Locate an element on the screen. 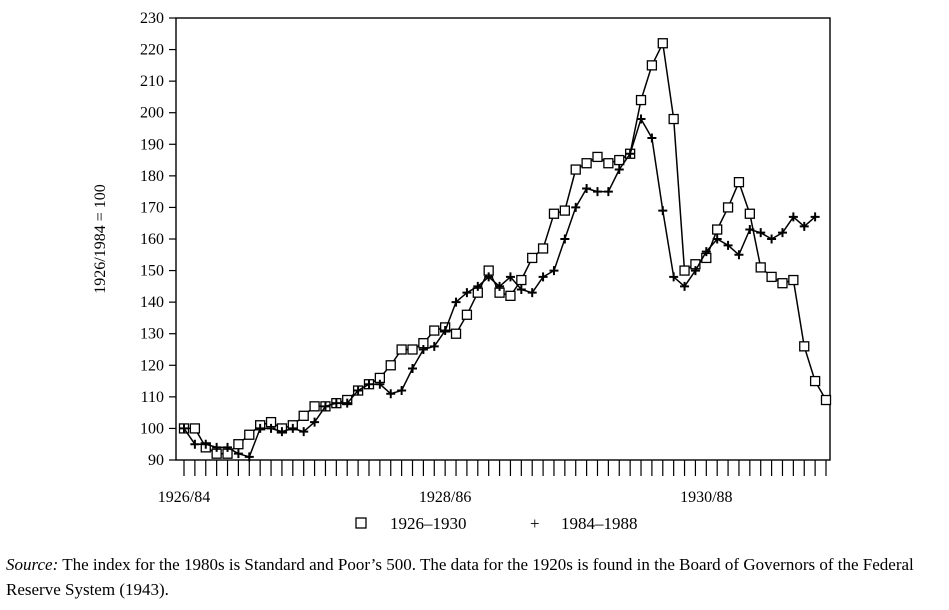 This screenshot has height=610, width=949. y-tick-label: 100 is located at coordinates (152, 428).